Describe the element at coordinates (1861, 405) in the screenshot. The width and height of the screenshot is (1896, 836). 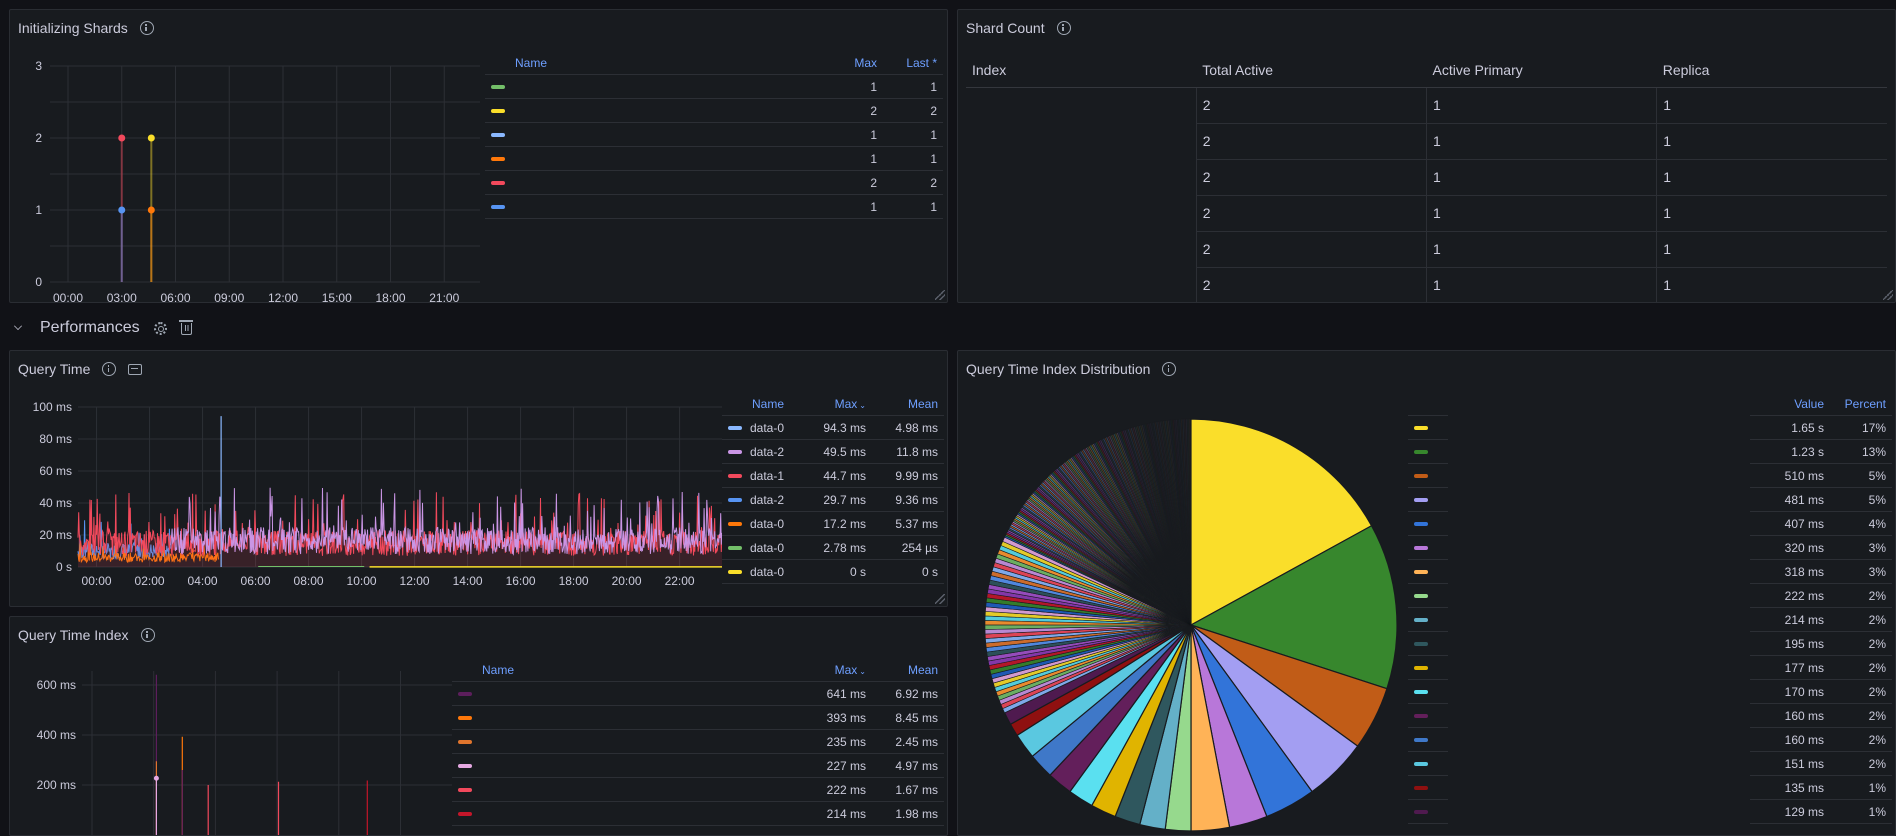
I see `legend-header-percent: Percent` at that location.